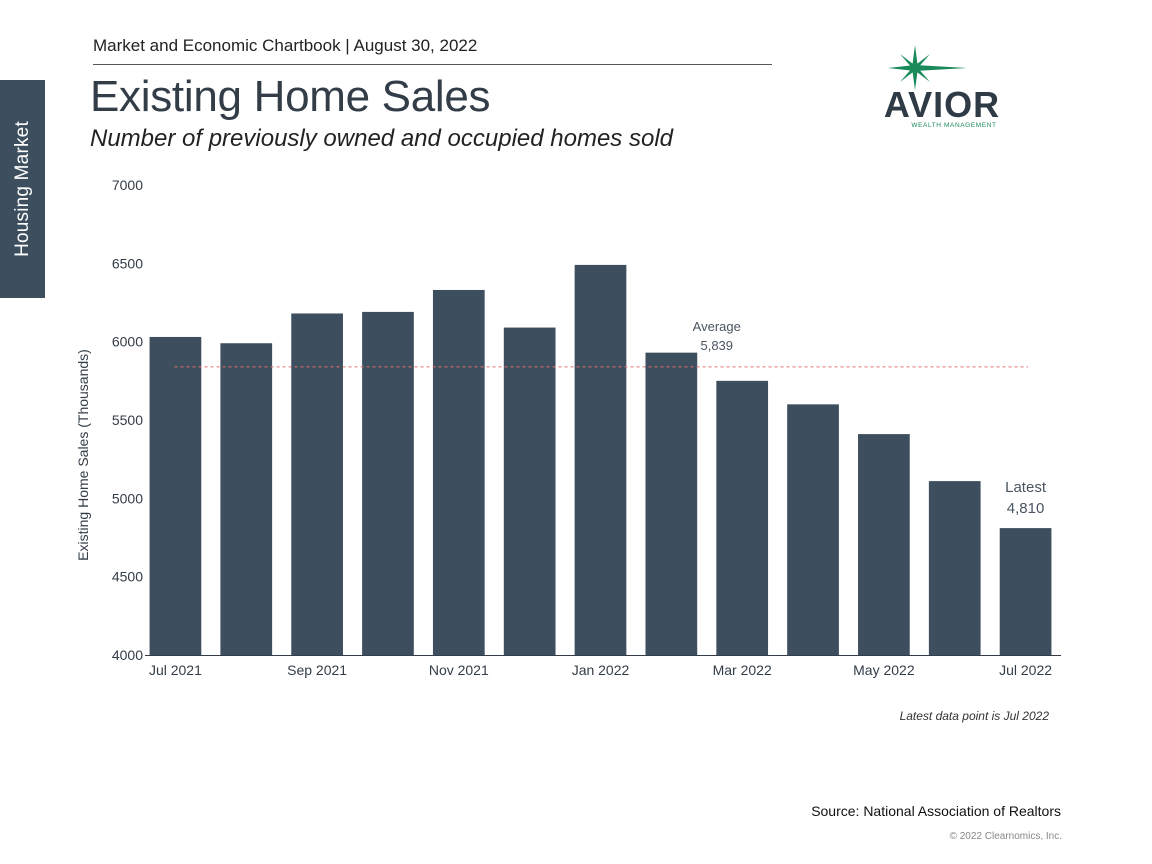 This screenshot has height=864, width=1152. I want to click on x-tick-label: Jan 2022, so click(601, 670).